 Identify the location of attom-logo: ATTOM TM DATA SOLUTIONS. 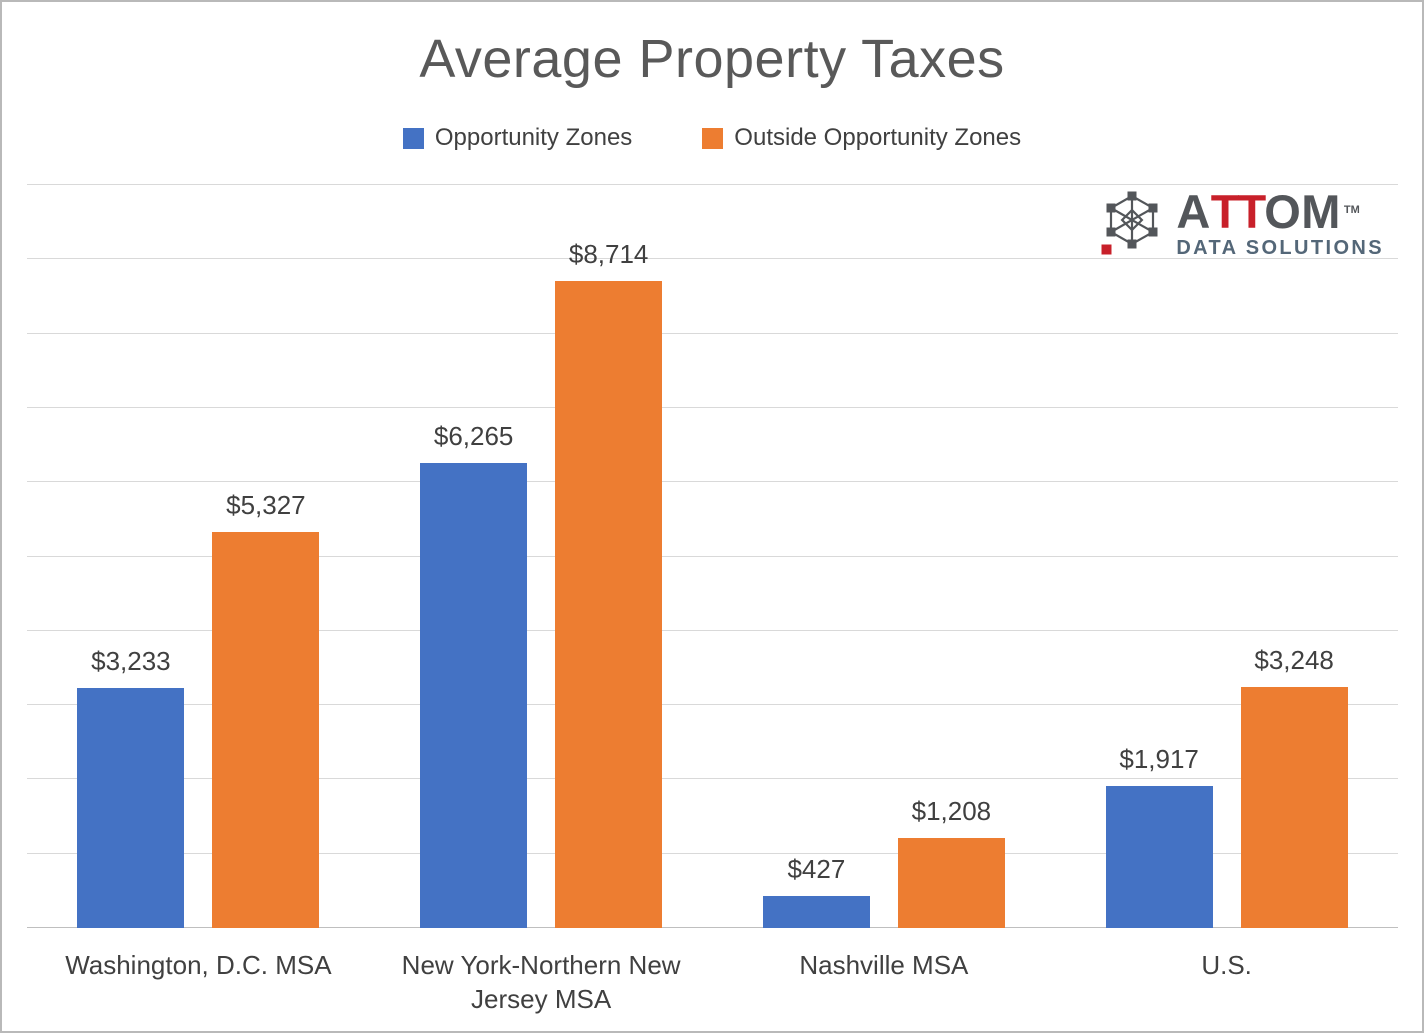
(1239, 226).